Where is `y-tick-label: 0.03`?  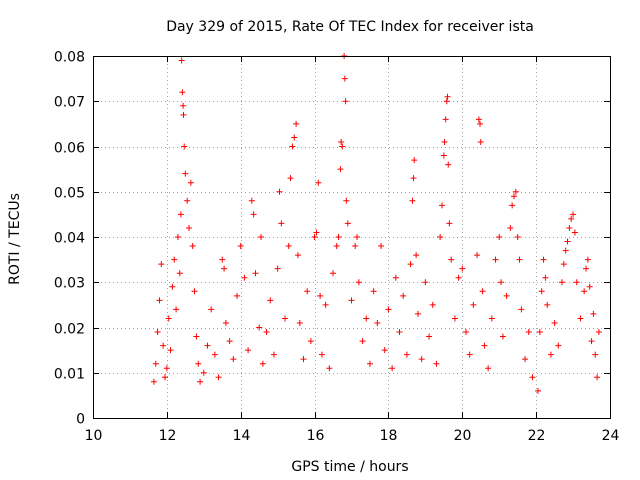
y-tick-label: 0.03 is located at coordinates (69, 284).